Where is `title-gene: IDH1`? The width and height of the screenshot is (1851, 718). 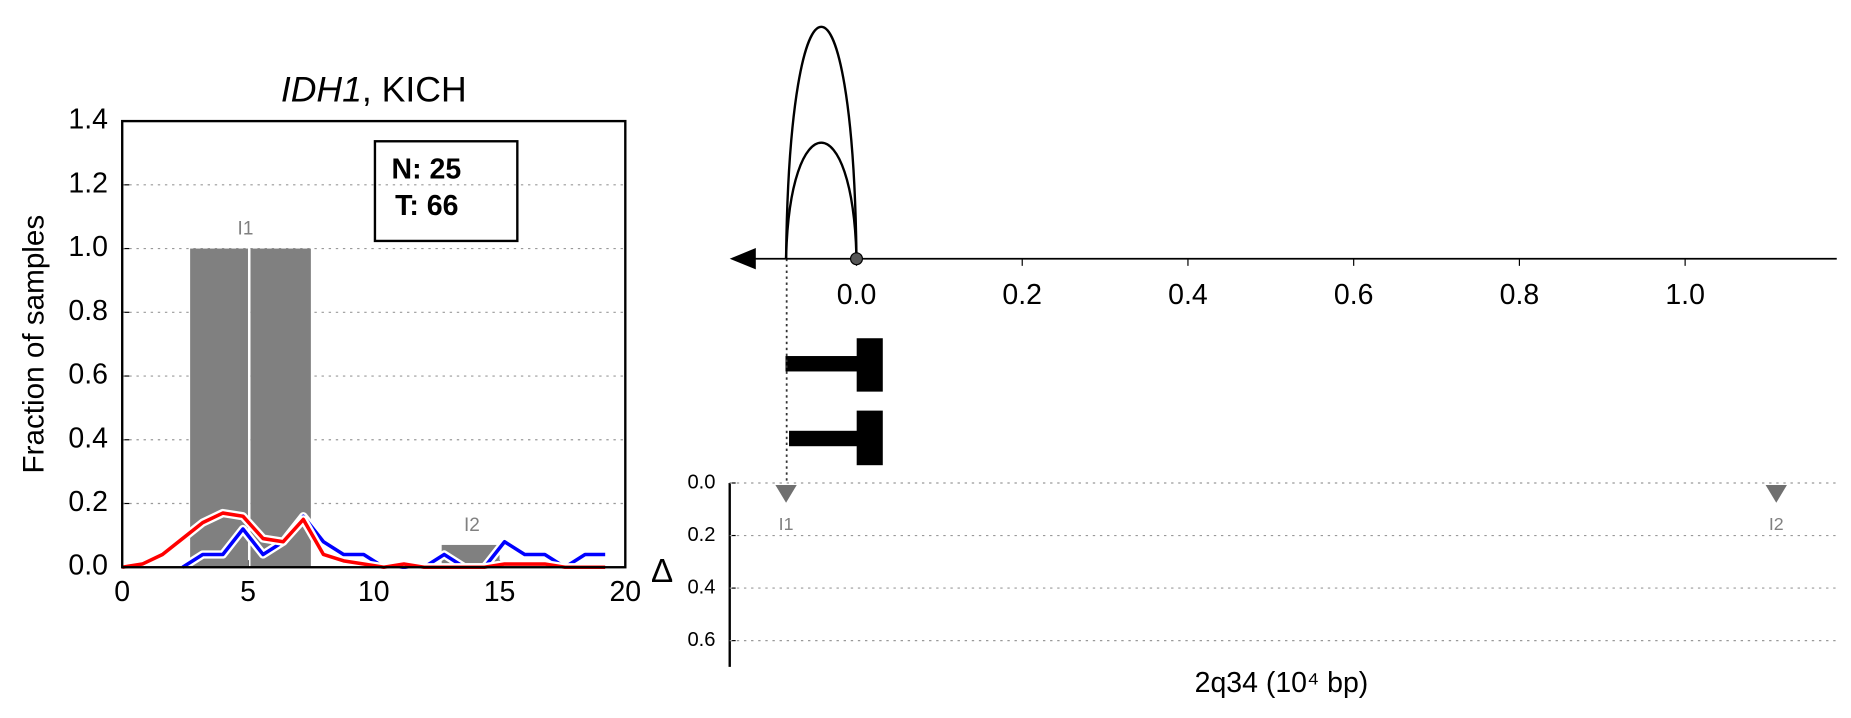
title-gene: IDH1 is located at coordinates (321, 90).